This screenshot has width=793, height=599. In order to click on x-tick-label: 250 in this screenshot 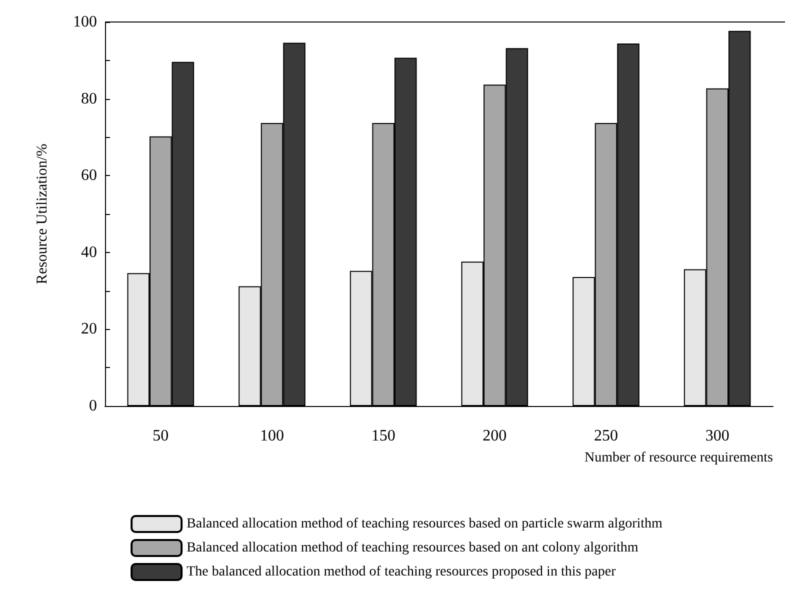, I will do `click(606, 436)`.